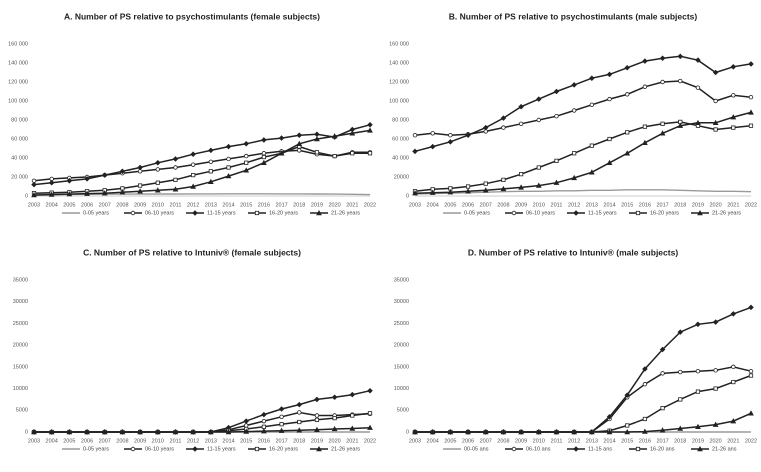 This screenshot has height=472, width=761. I want to click on x-tick-label: 2010, so click(539, 441).